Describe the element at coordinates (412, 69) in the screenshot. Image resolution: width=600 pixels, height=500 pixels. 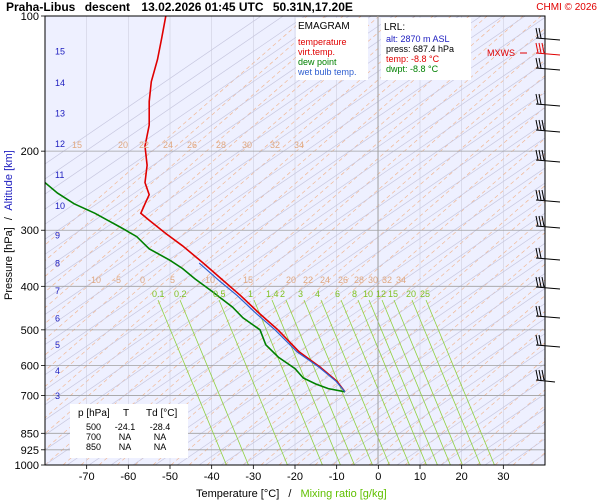
I see `lrl-dwpt: dwpt: -8.8 °C` at that location.